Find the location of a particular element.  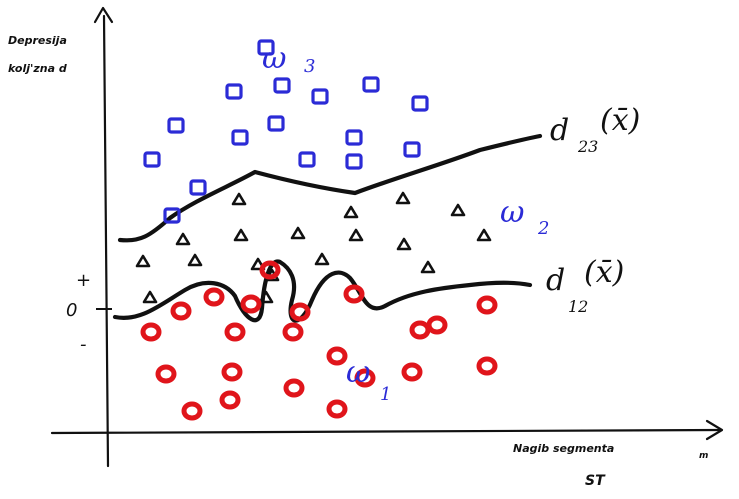

omega1-label: ω 1 is located at coordinates (368, 380).